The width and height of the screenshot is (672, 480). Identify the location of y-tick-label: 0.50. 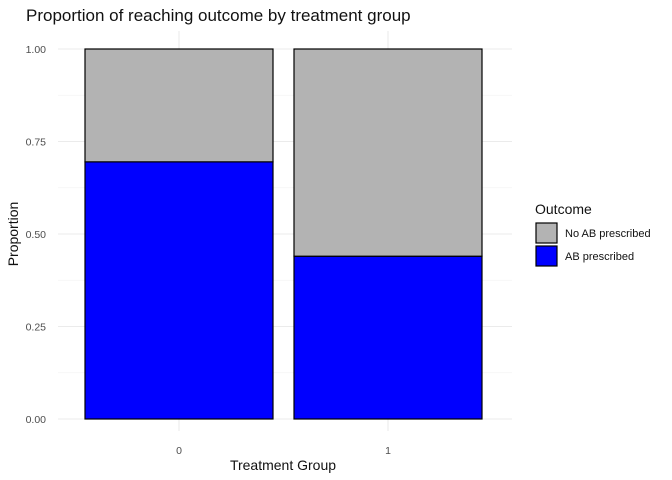
(36, 235).